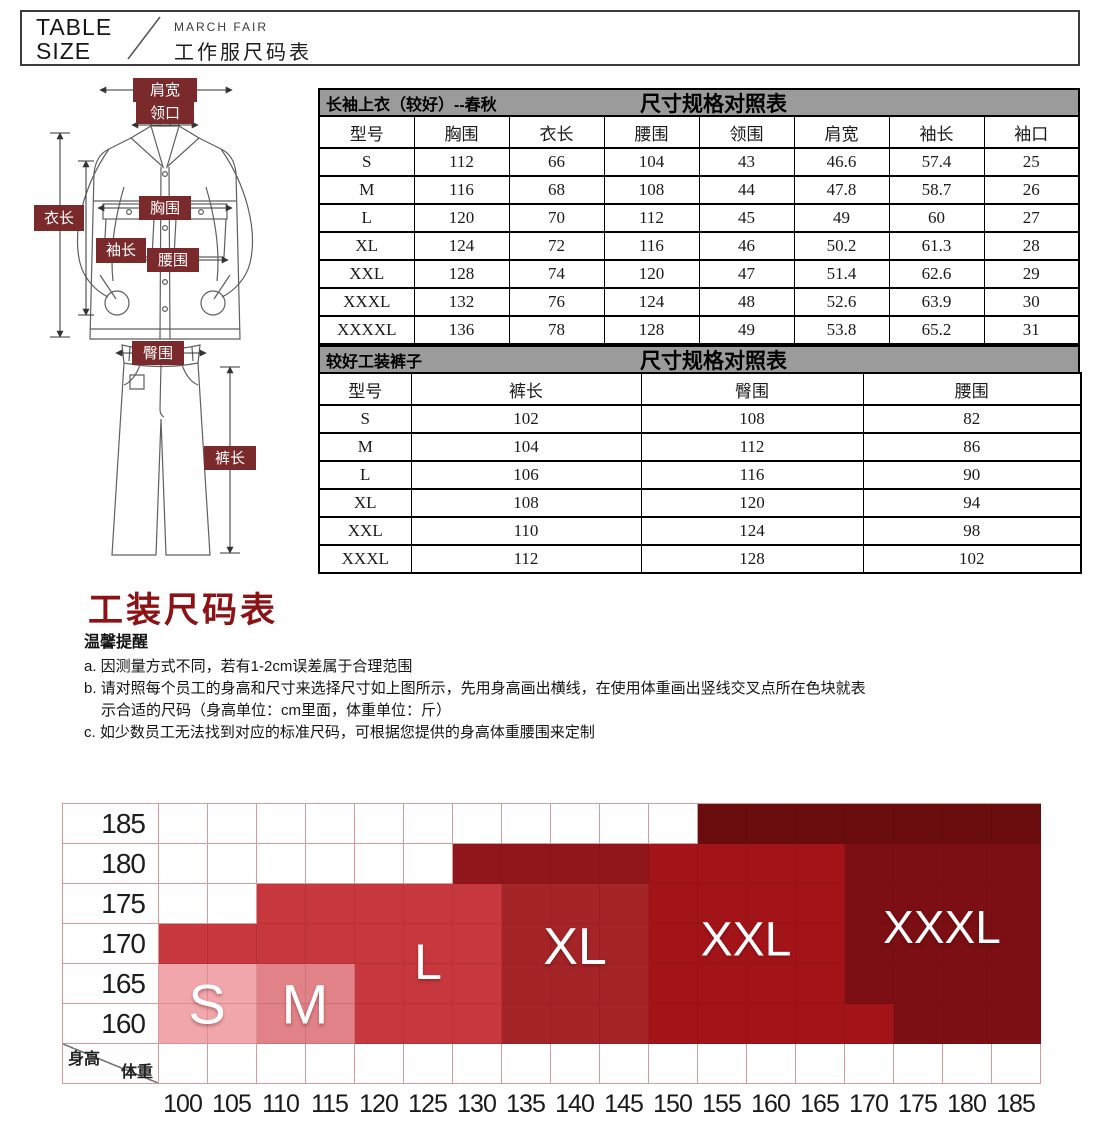 The image size is (1100, 1133). Describe the element at coordinates (374, 362) in the screenshot. I see `pants-table-title: 较好工装裤子` at that location.